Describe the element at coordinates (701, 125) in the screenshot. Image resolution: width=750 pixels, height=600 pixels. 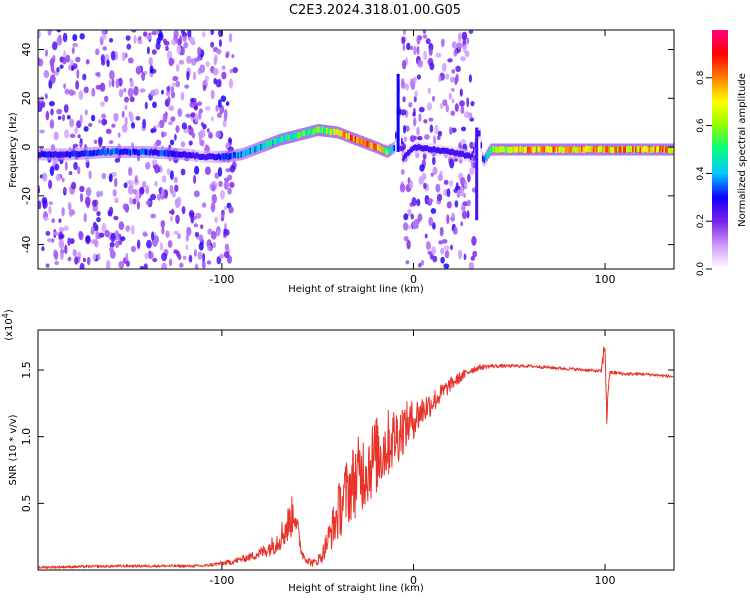
I see `colorbar-tick-label: 0.6` at that location.